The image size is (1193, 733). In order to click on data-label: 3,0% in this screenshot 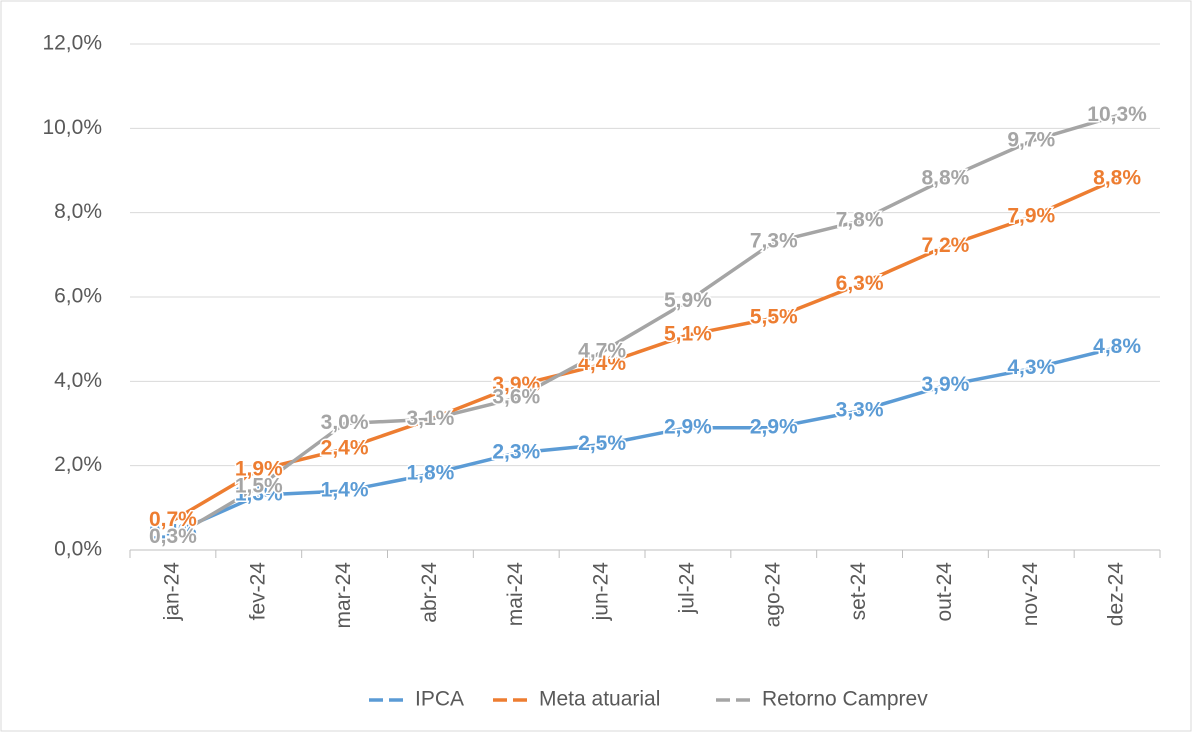, I will do `click(345, 422)`.